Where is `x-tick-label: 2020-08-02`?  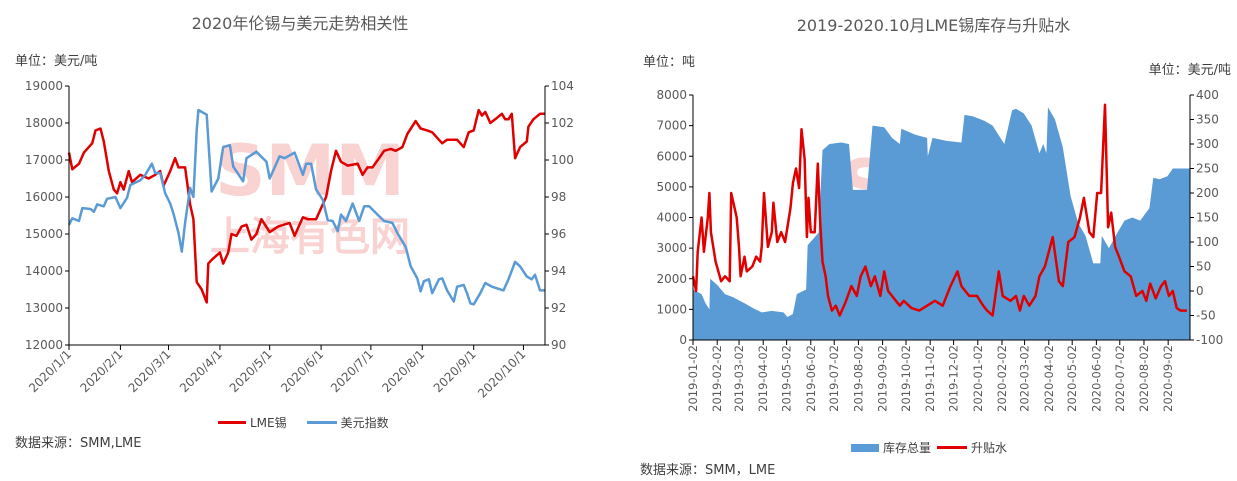 x-tick-label: 2020-08-02 is located at coordinates (1144, 378).